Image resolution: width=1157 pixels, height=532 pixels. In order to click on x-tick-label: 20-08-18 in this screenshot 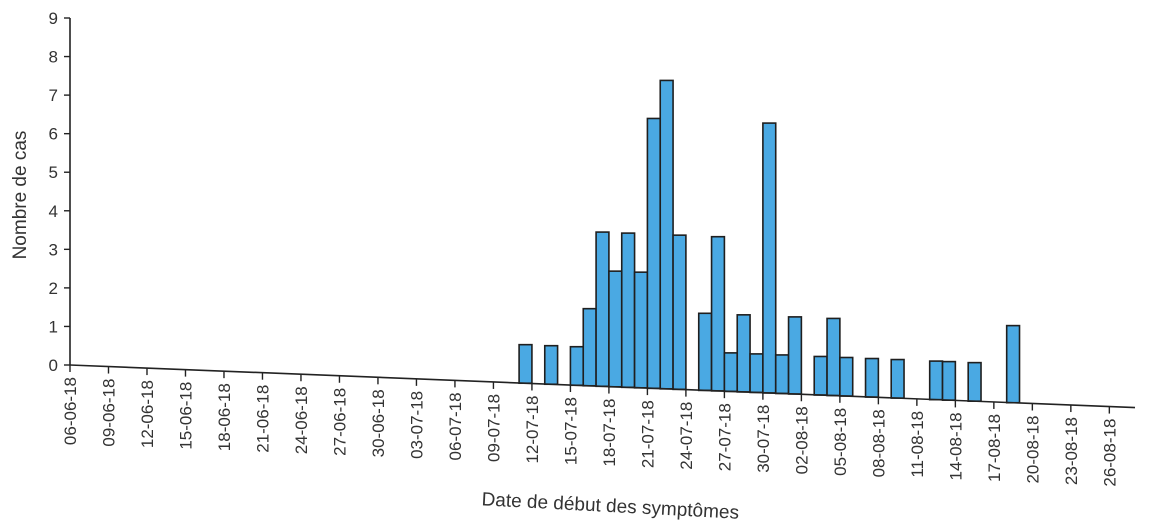, I will do `click(1032, 449)`.